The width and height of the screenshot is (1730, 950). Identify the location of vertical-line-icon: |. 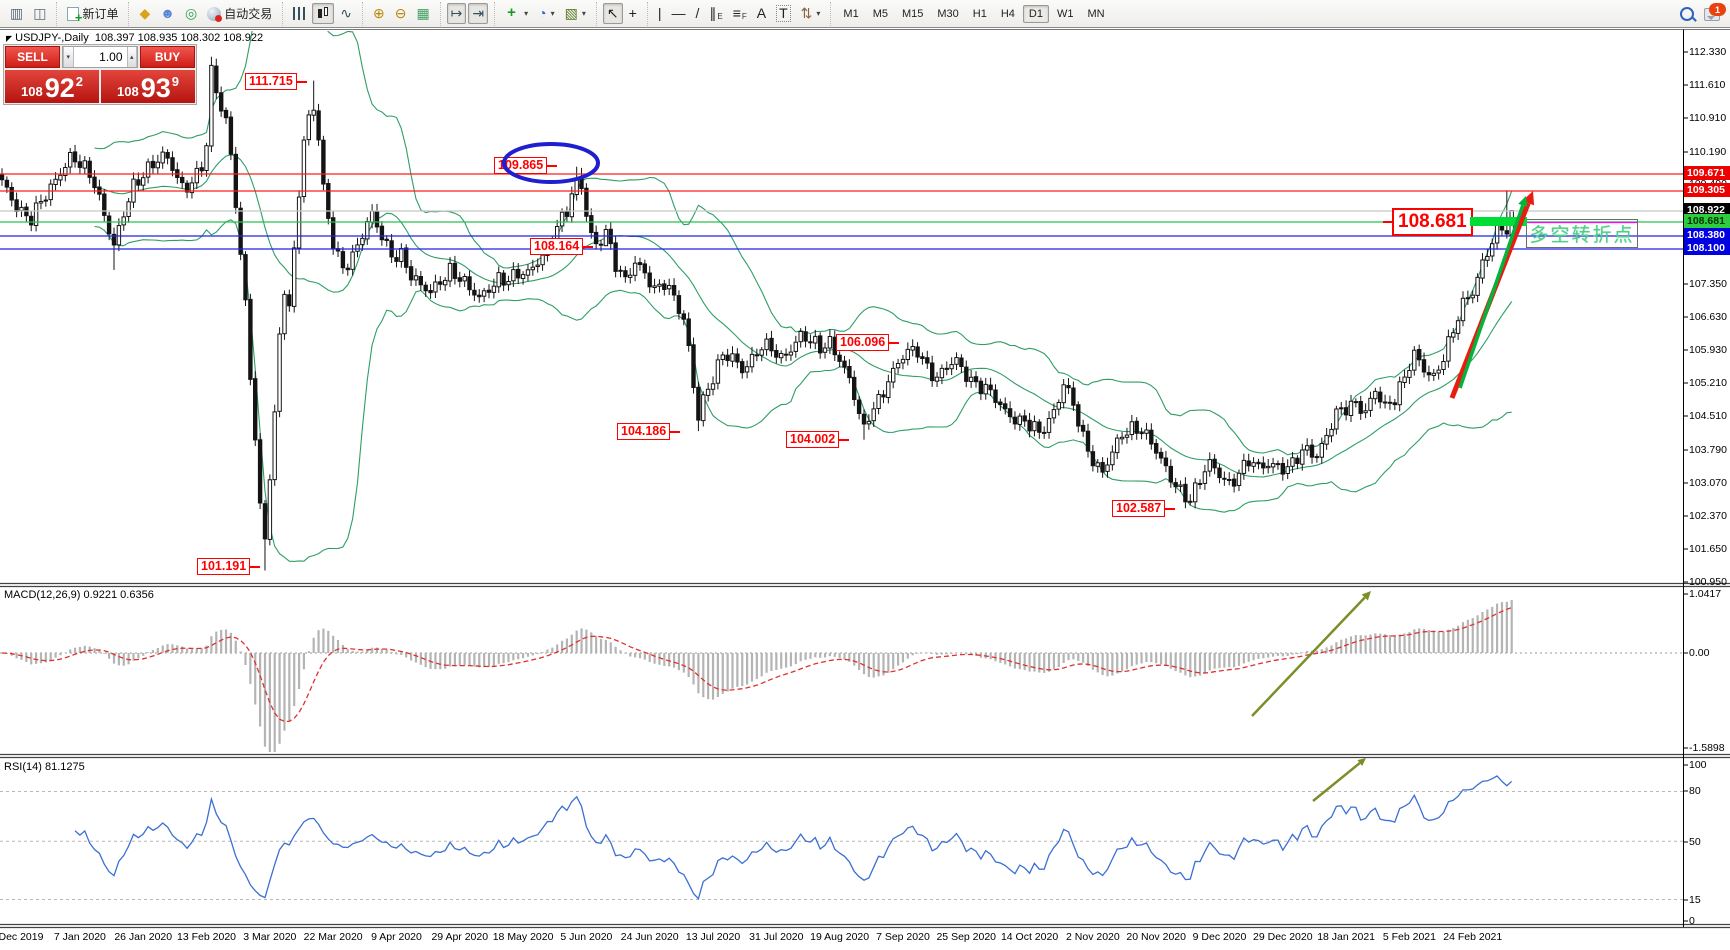
(660, 13).